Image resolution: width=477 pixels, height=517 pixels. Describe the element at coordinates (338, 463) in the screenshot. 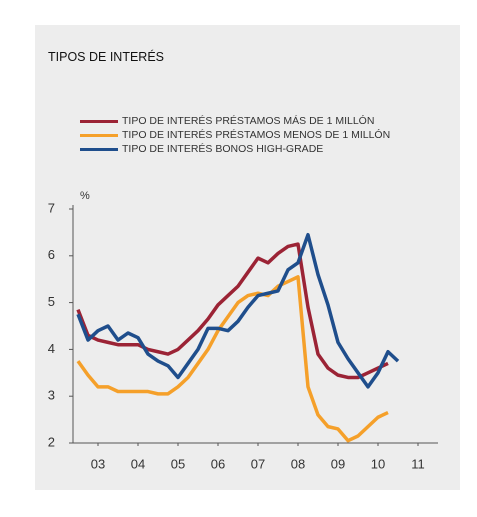

I see `x-tick-label: 09` at that location.